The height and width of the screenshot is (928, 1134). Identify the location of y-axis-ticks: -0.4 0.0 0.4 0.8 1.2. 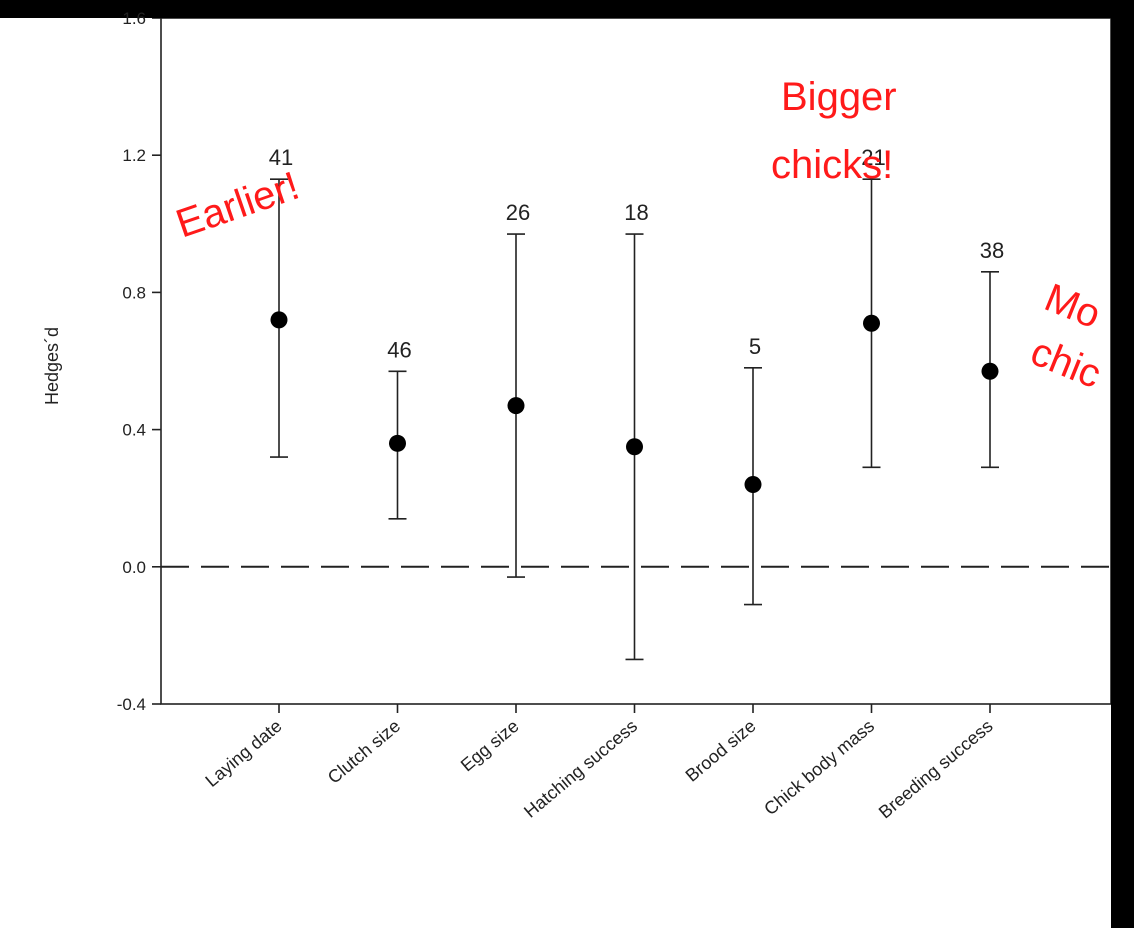
(139, 365).